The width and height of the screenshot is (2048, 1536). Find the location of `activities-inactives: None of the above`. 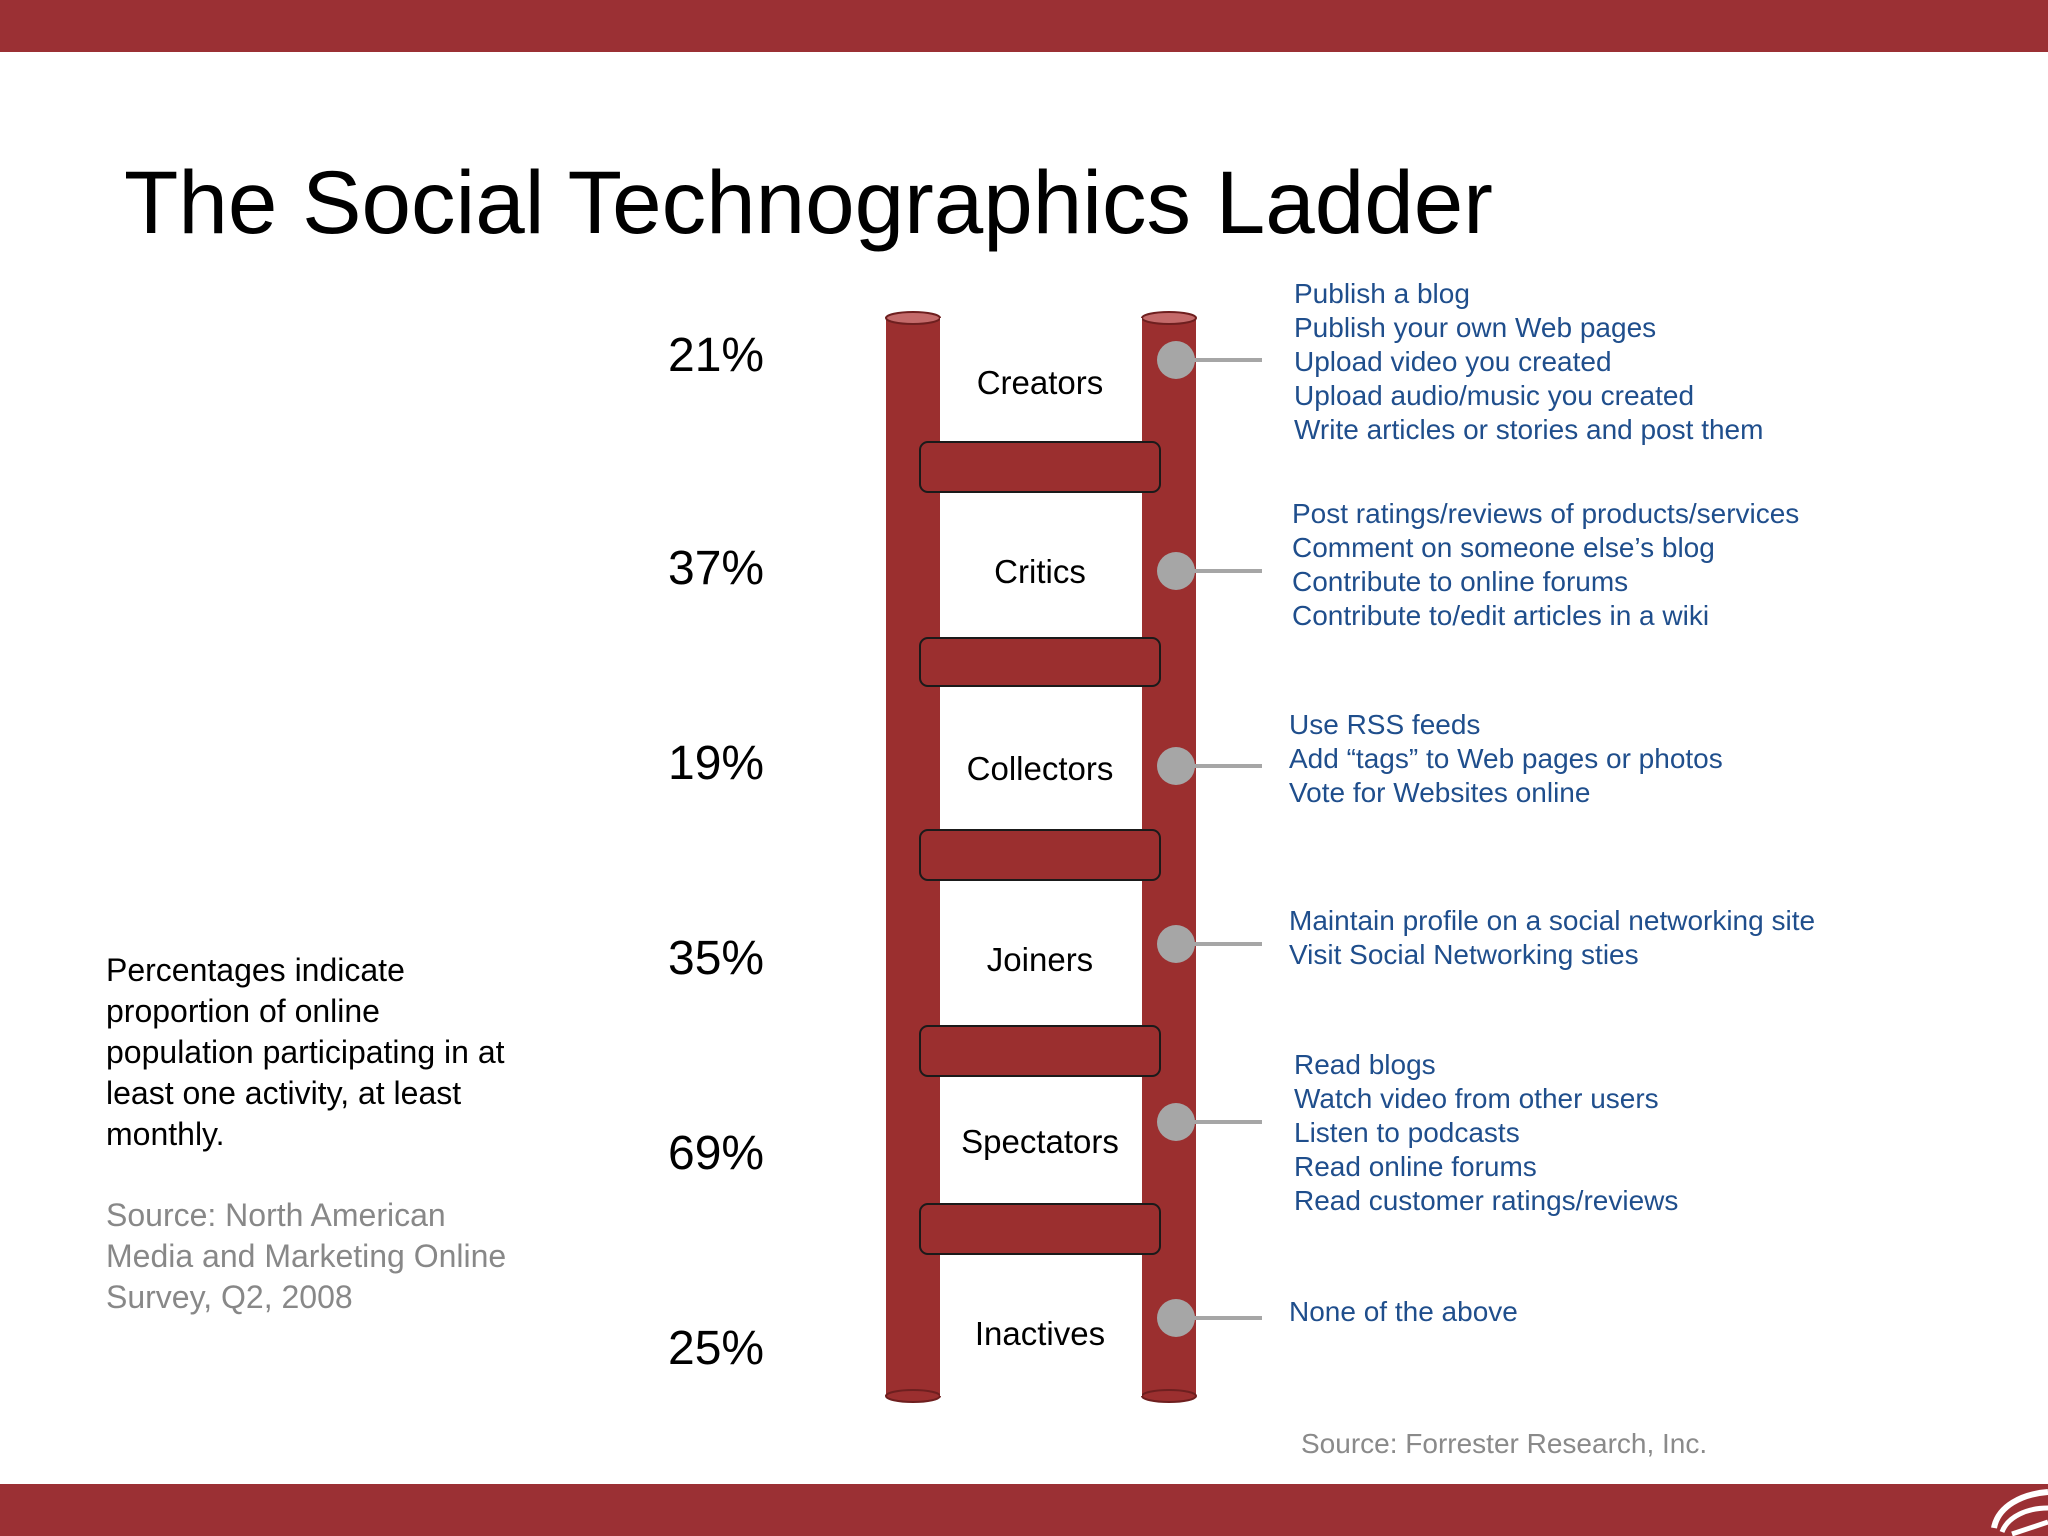

activities-inactives: None of the above is located at coordinates (1403, 1312).